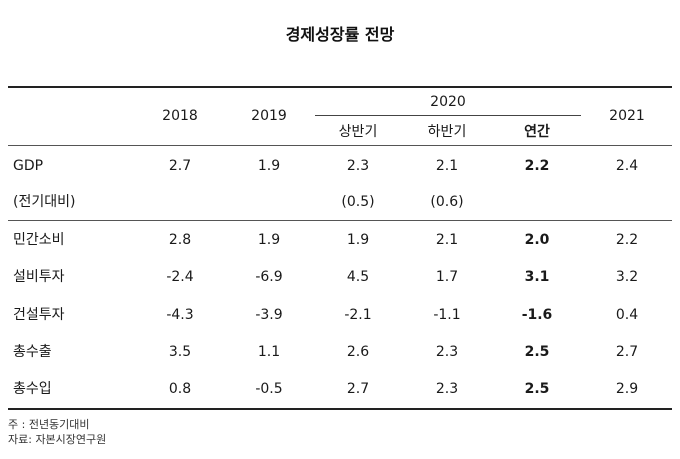  What do you see at coordinates (269, 277) in the screenshot?
I see `cell-2019: -6.9` at bounding box center [269, 277].